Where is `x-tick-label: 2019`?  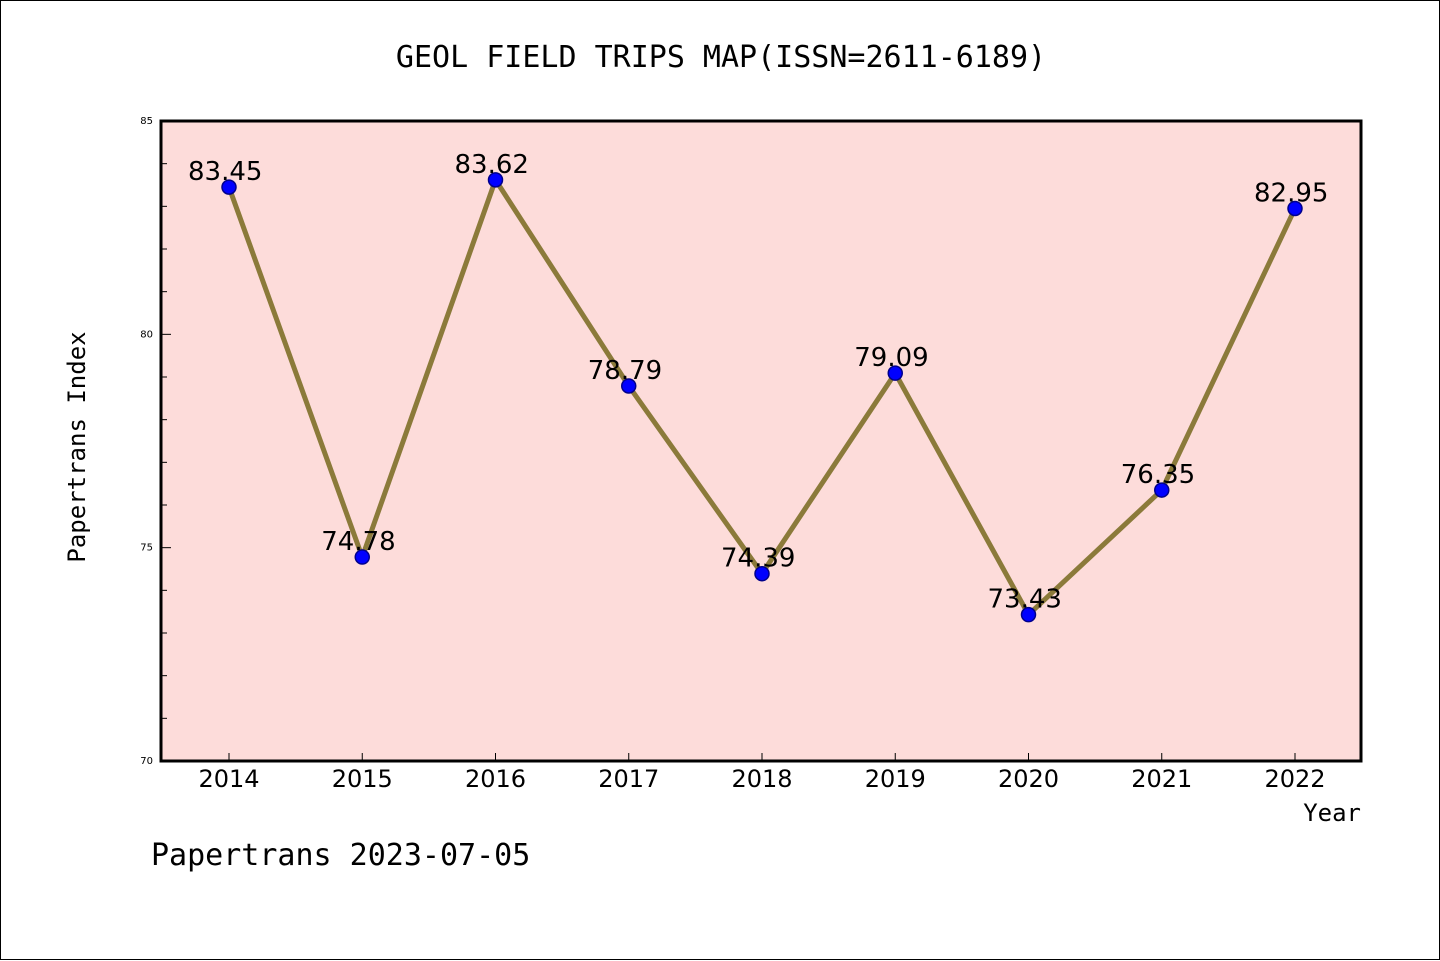 x-tick-label: 2019 is located at coordinates (895, 779).